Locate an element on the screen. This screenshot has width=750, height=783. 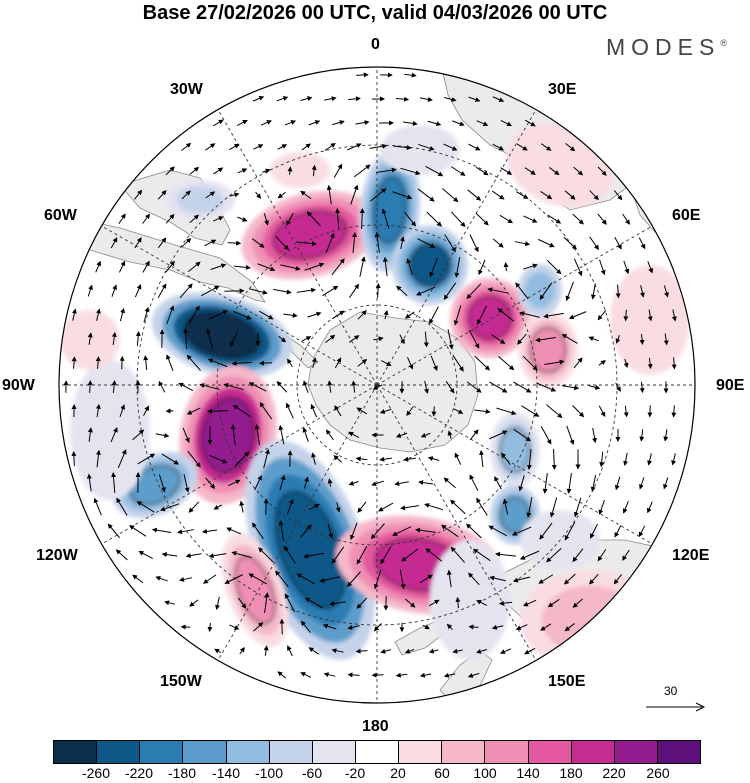
meridian is located at coordinates (456, 522).